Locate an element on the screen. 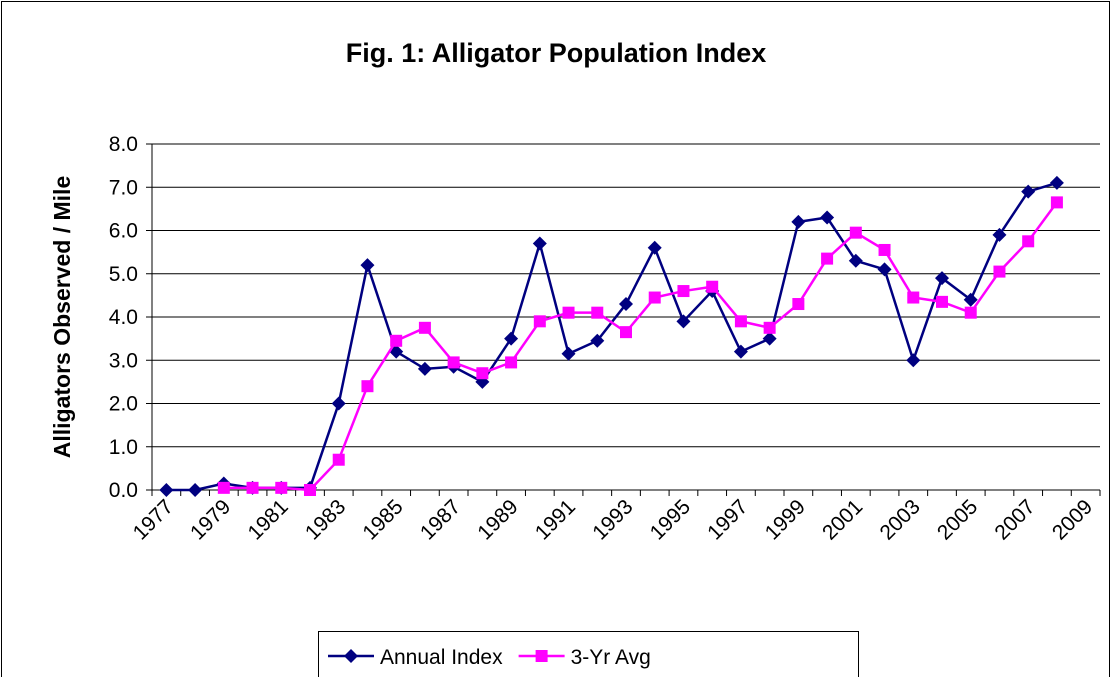 The height and width of the screenshot is (677, 1112). y-tick-label: 8.0 is located at coordinates (123, 144).